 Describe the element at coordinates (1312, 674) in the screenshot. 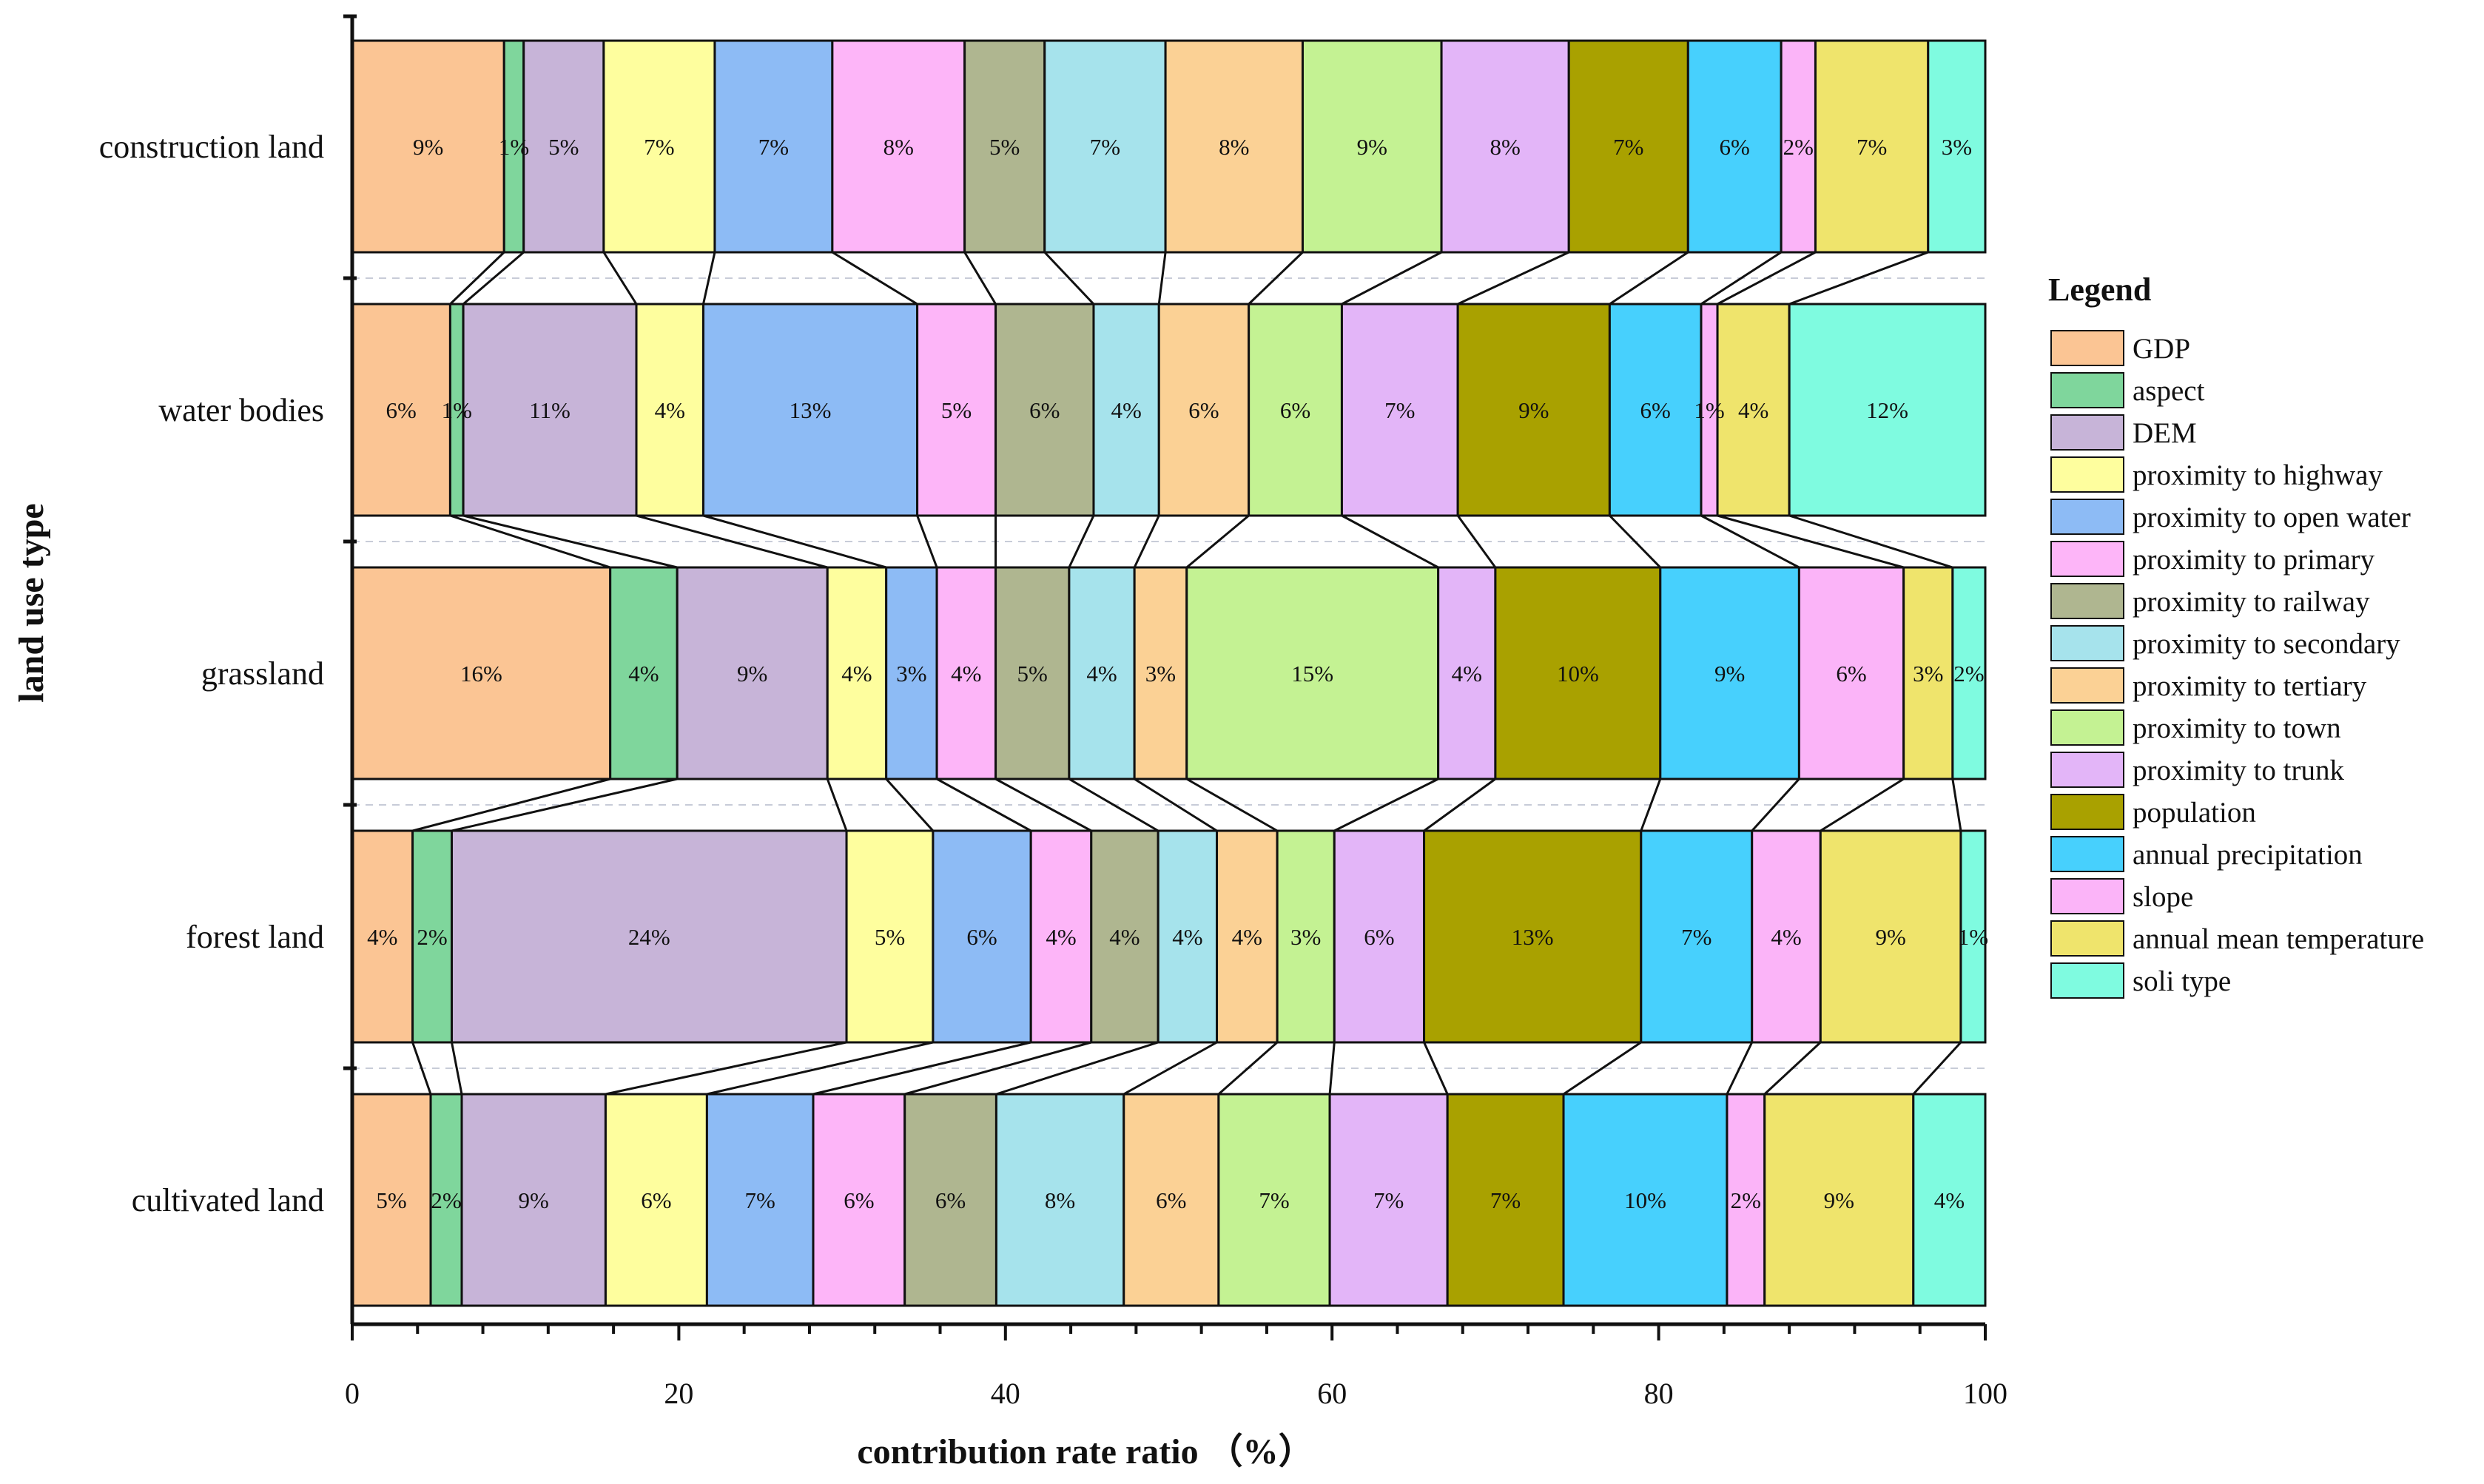

I see `bar-label: 15%` at that location.